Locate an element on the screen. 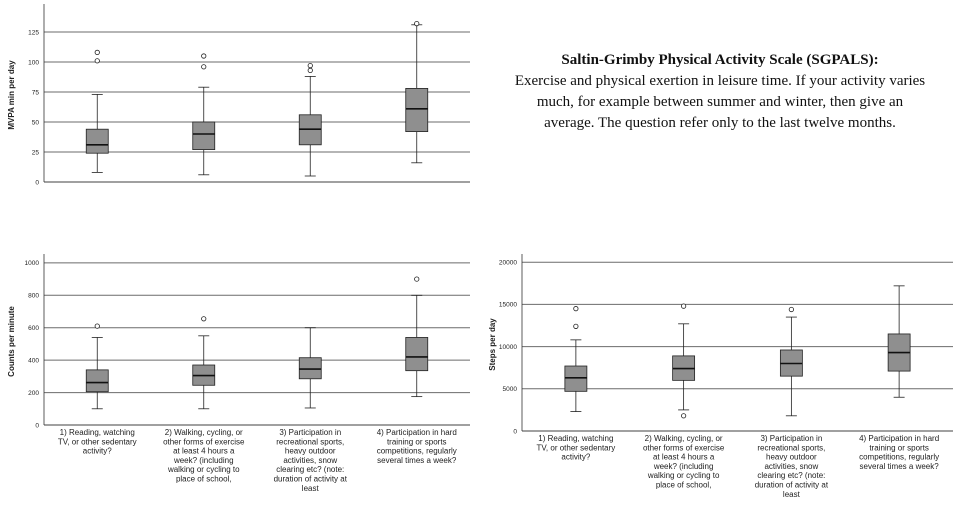  y-tick-label: 10000 is located at coordinates (508, 347).